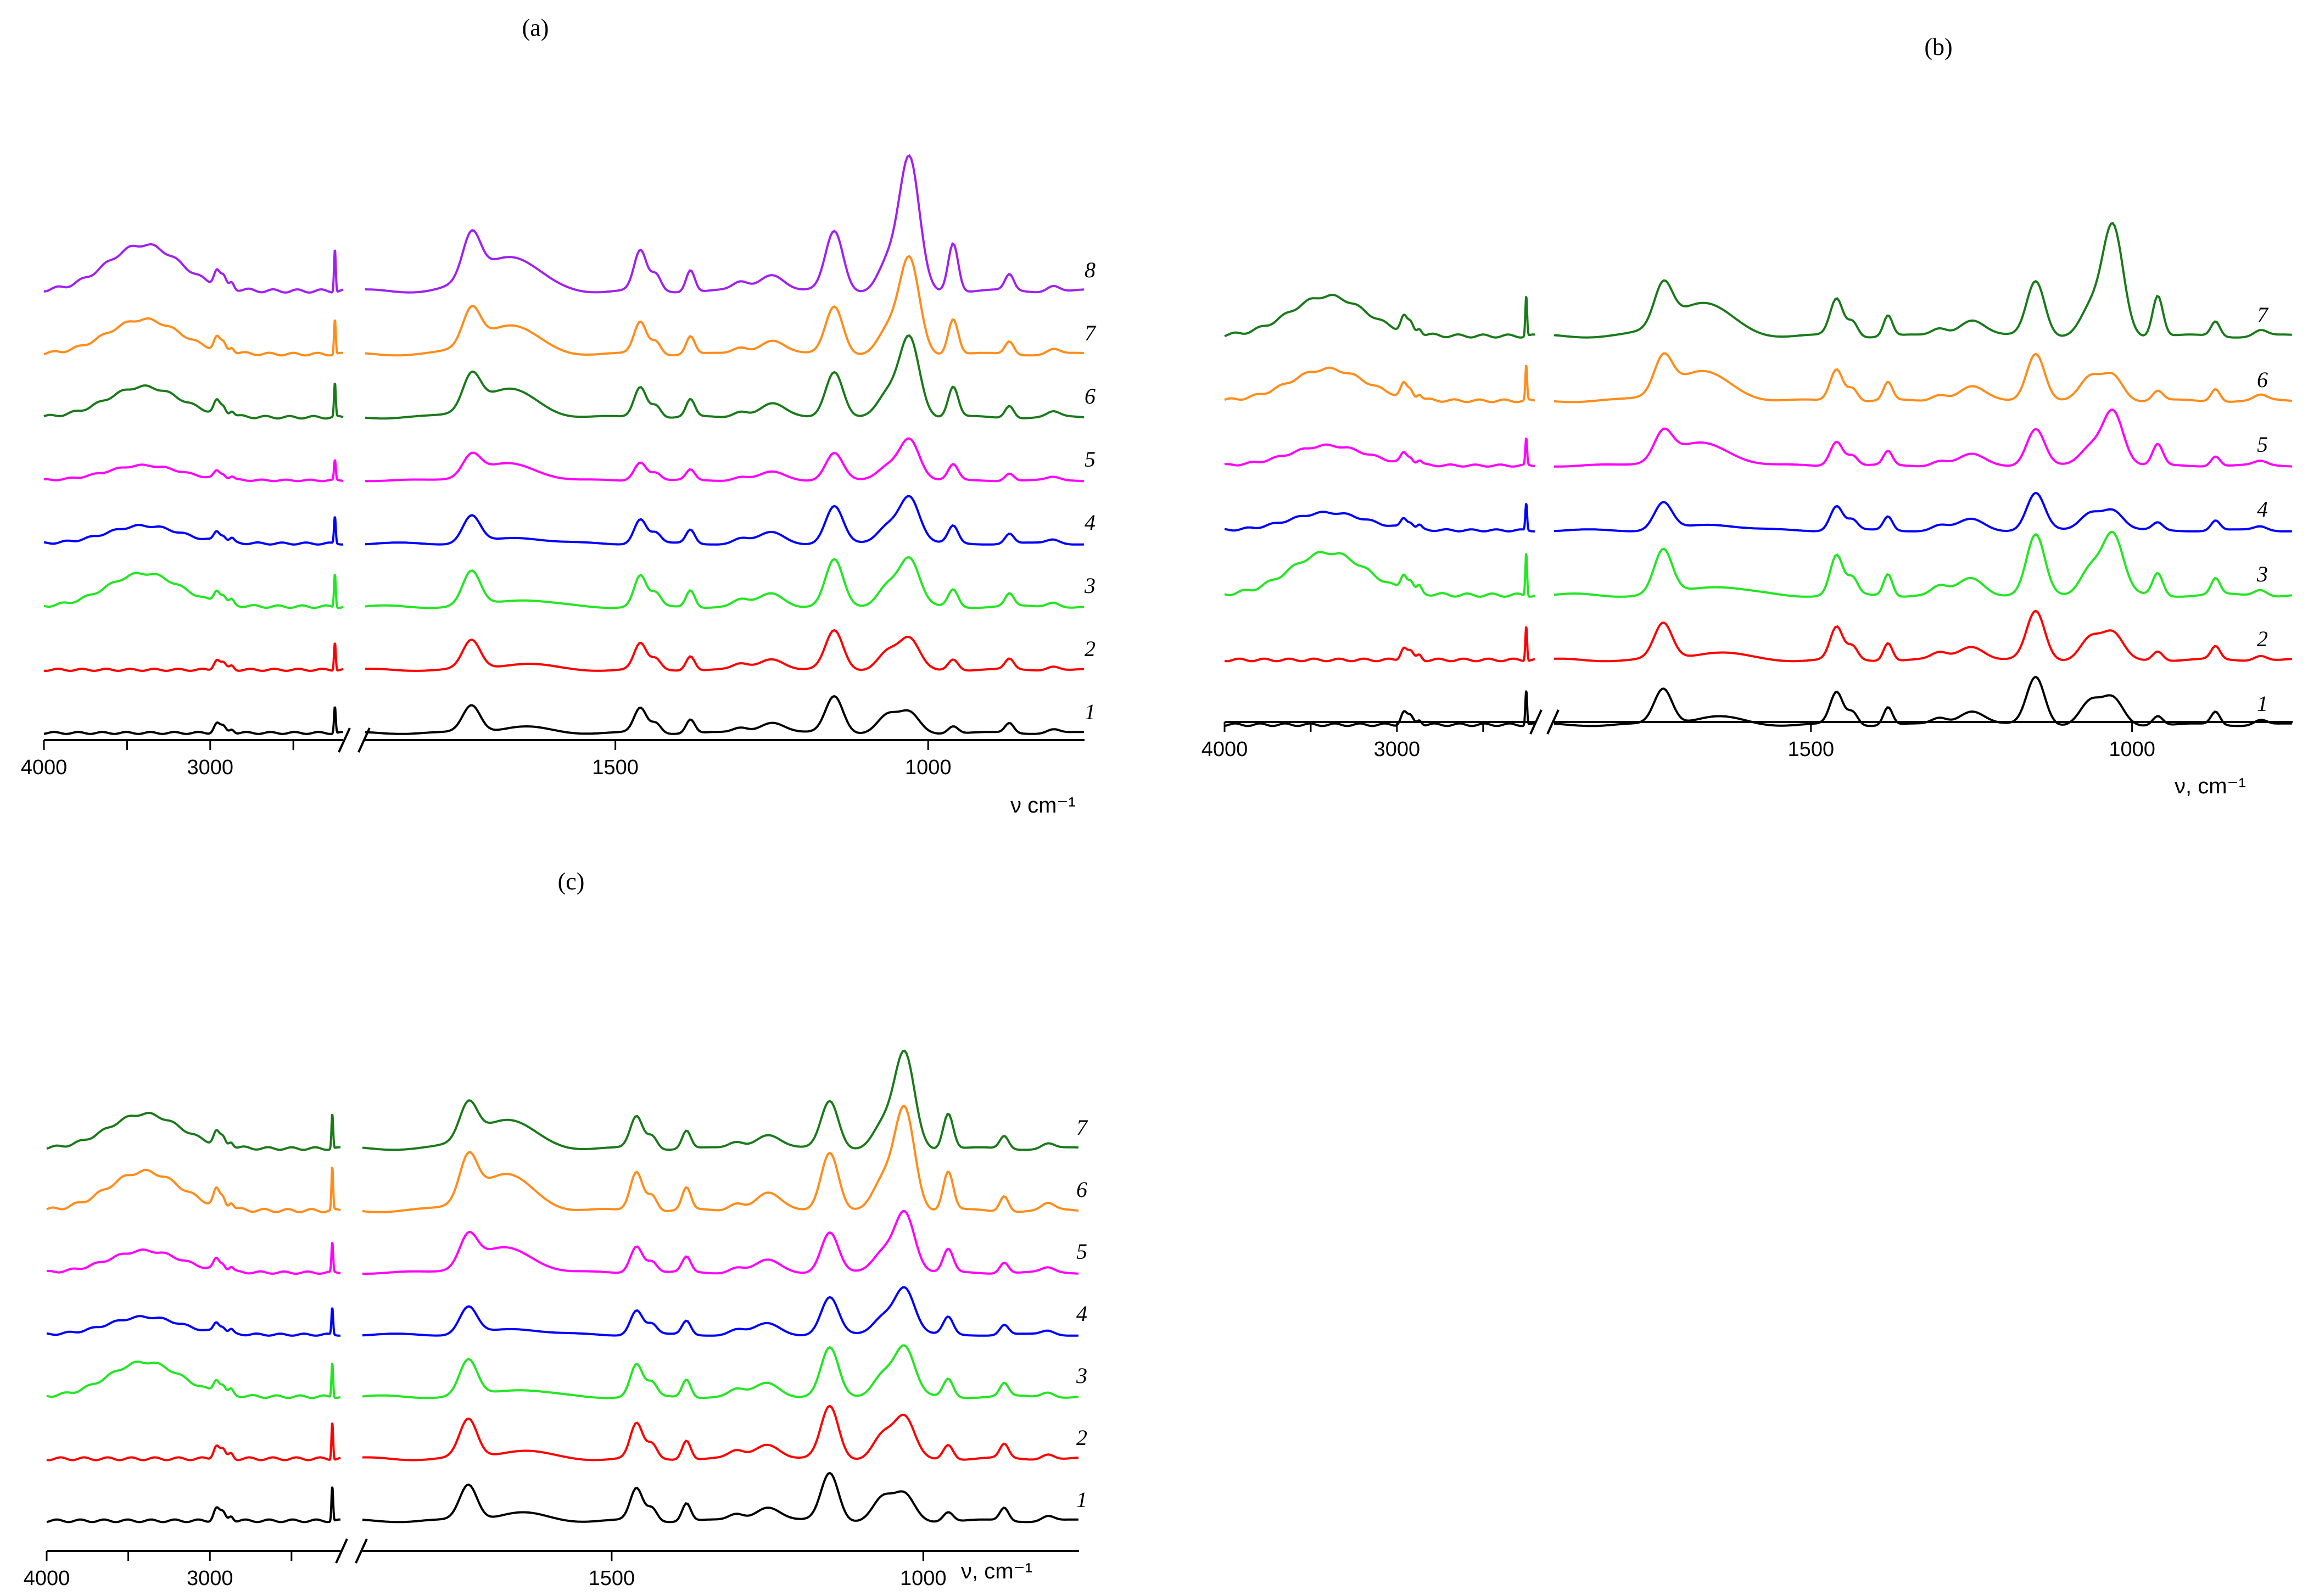 Image resolution: width=2308 pixels, height=1596 pixels. I want to click on panel-label: (b), so click(1938, 46).